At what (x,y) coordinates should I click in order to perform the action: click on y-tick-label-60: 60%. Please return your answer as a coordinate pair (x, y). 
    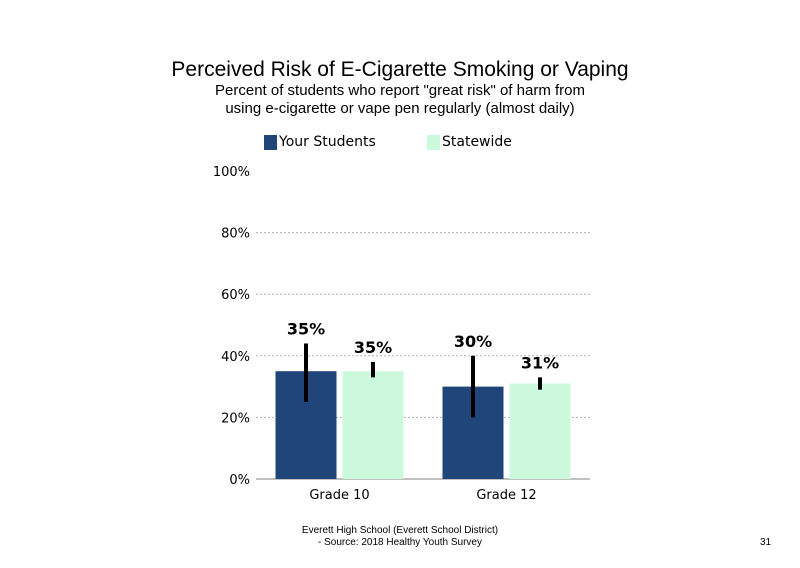
    Looking at the image, I should click on (235, 295).